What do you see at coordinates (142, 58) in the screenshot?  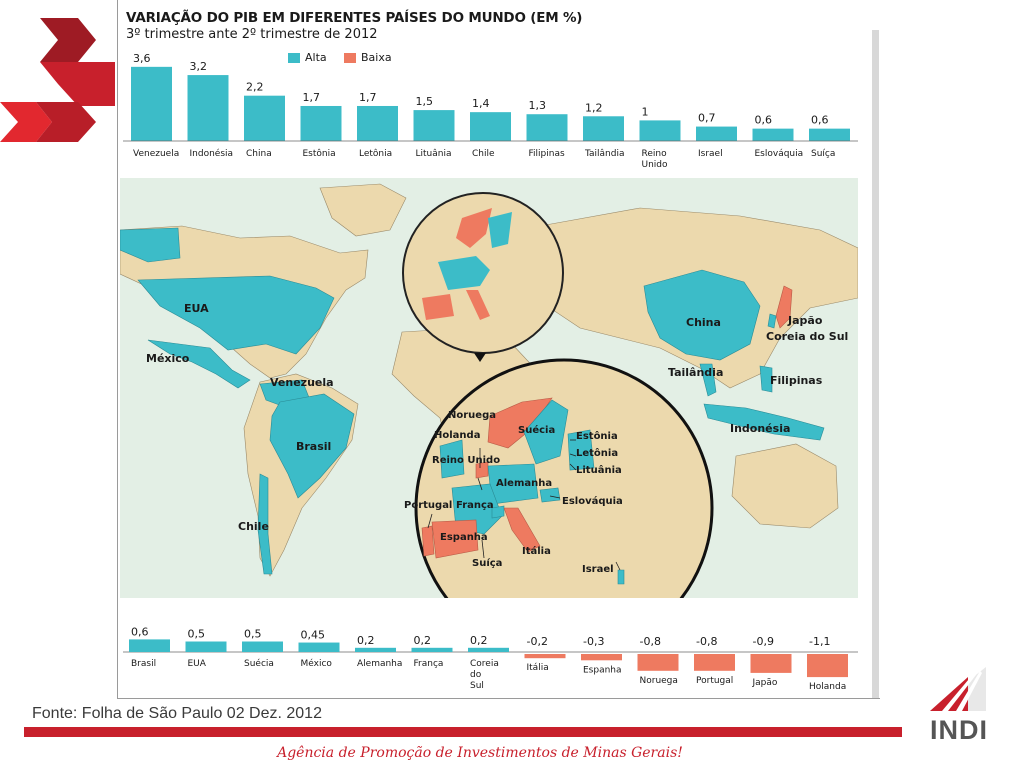 I see `value-label-venezuela: 3,6` at bounding box center [142, 58].